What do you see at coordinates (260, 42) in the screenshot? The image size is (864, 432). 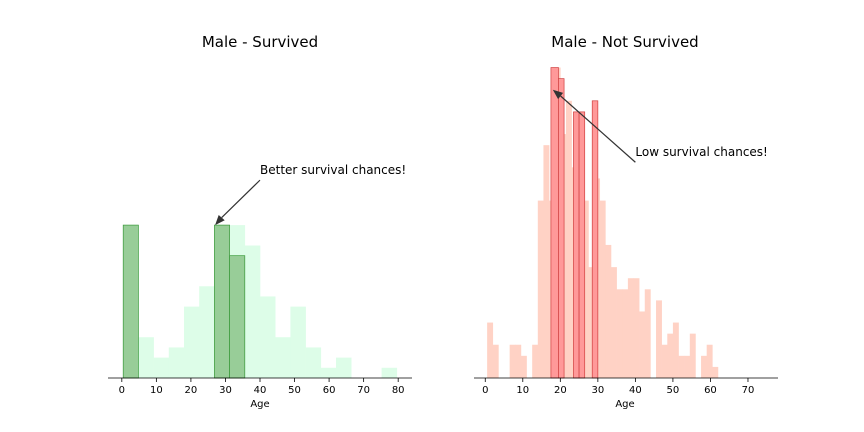 I see `chart-title: Male - Survived` at bounding box center [260, 42].